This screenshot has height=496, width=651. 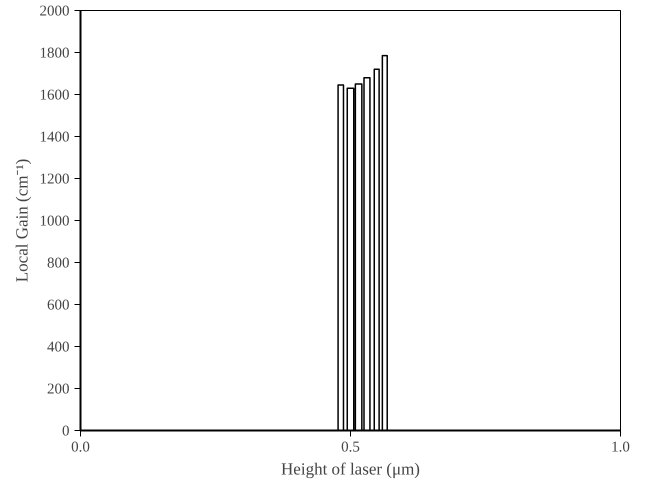 I want to click on x-axis-title: Height of laser (μm), so click(x=350, y=469).